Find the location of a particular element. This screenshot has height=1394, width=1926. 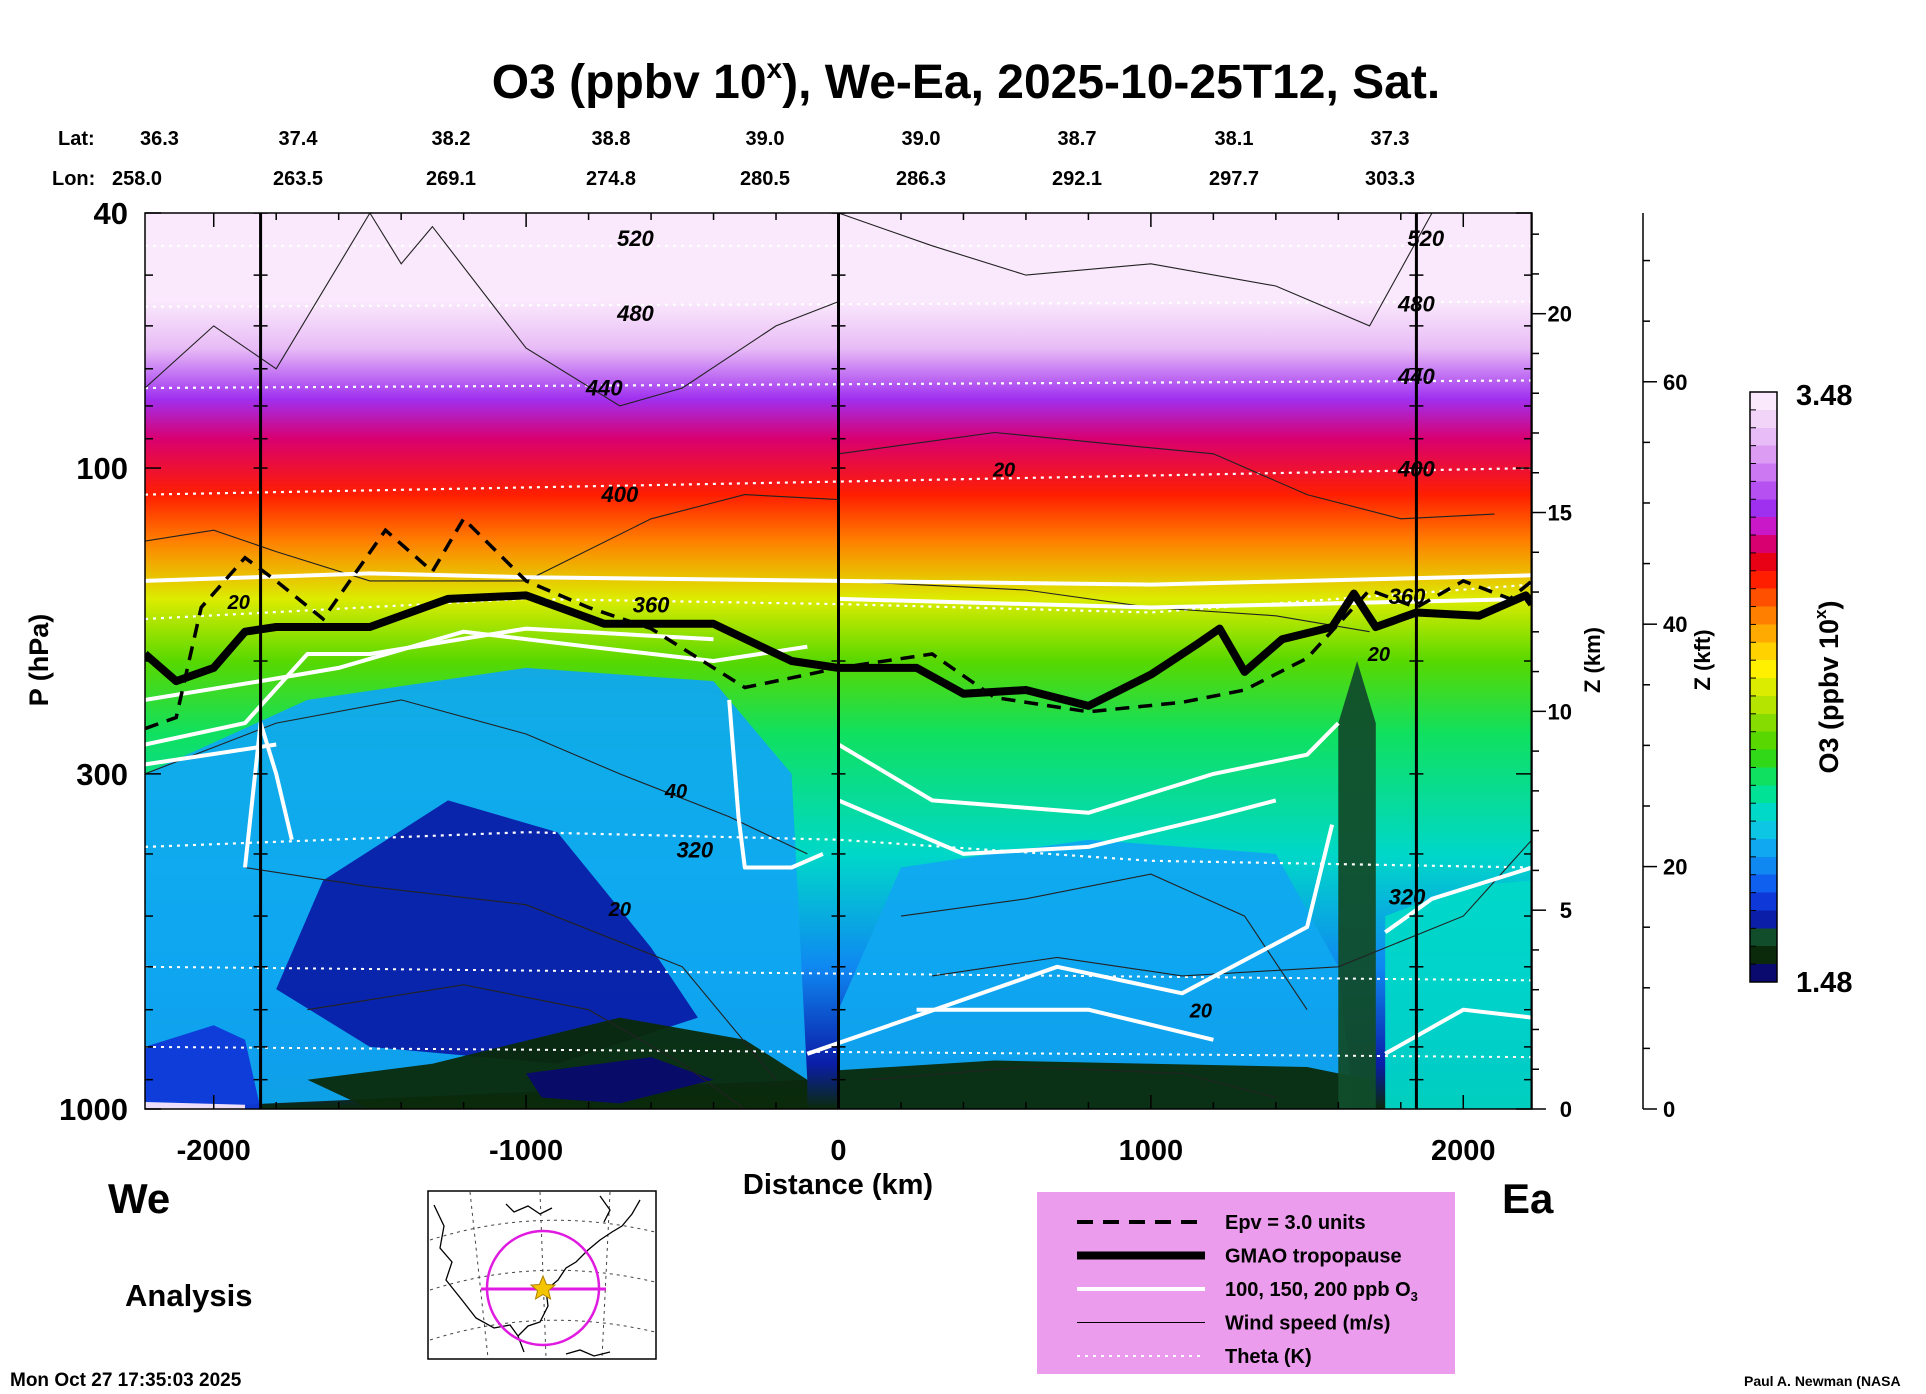

lon-value: 303.3 is located at coordinates (1390, 179).